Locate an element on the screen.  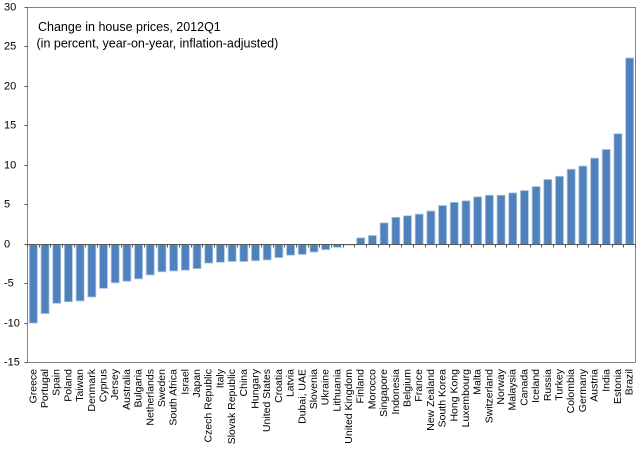
bar-slovenia is located at coordinates (314, 248).